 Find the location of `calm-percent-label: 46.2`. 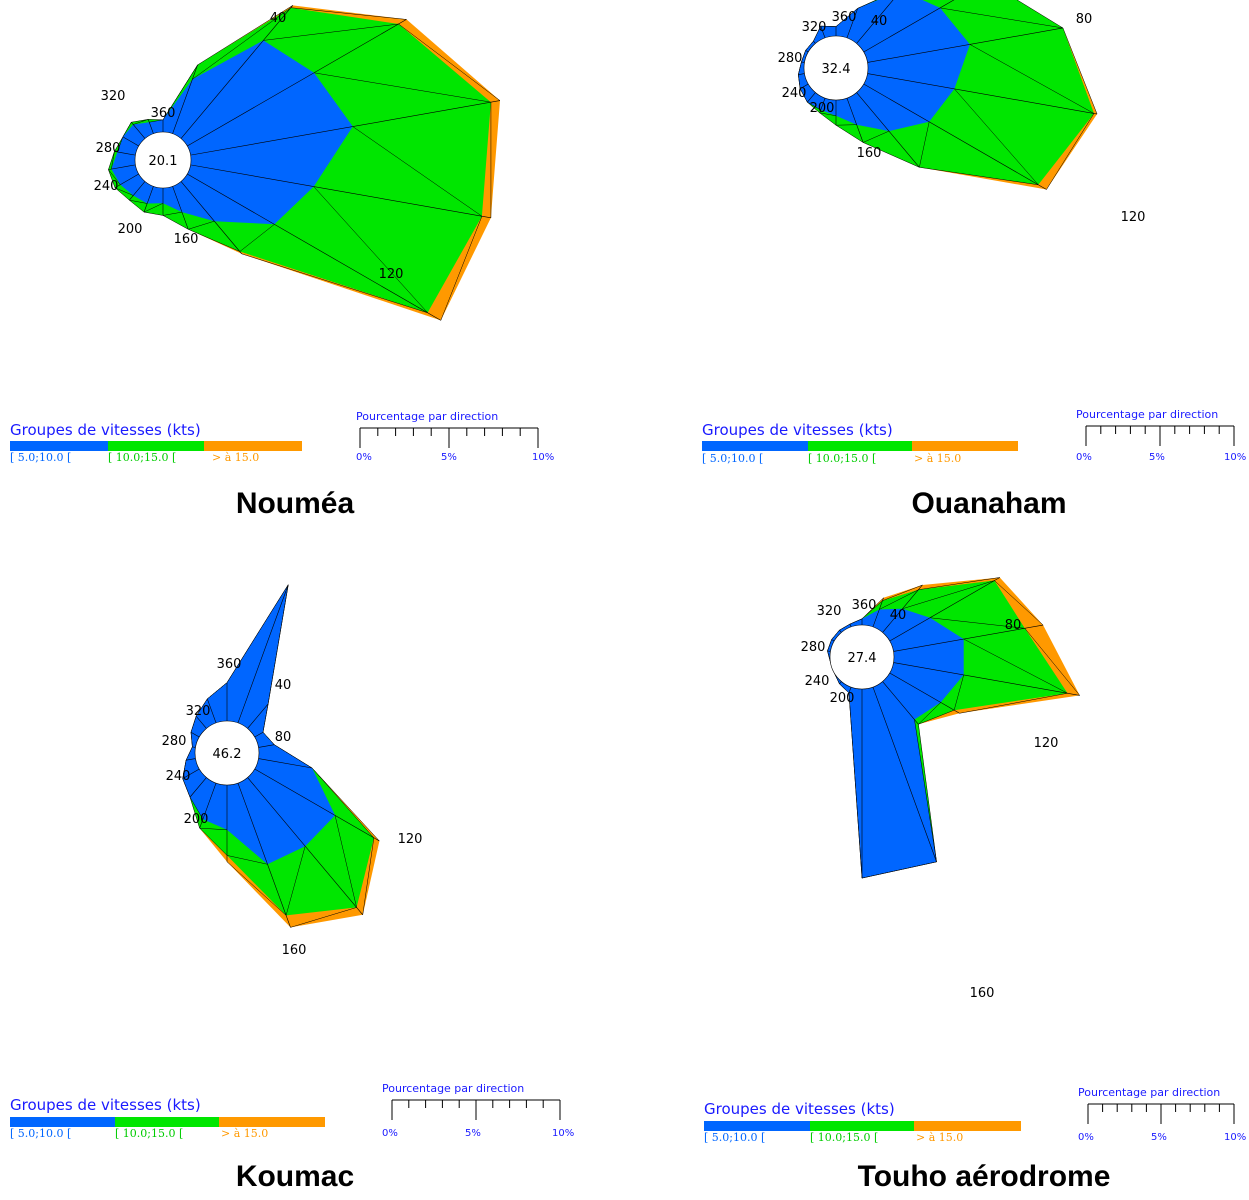

calm-percent-label: 46.2 is located at coordinates (227, 754).